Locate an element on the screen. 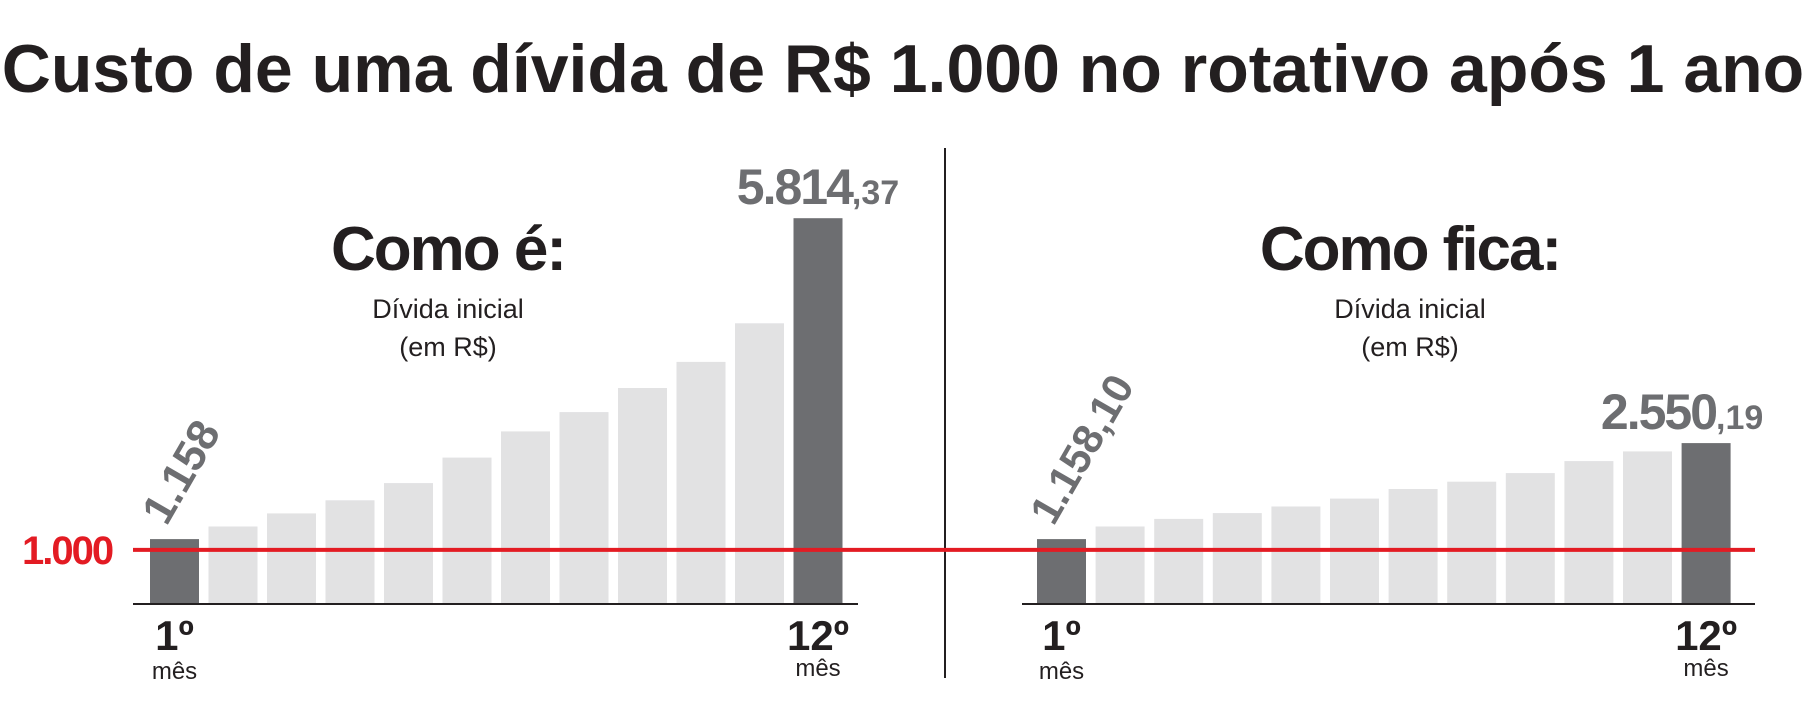  reference-label: 1.000 is located at coordinates (67, 551).